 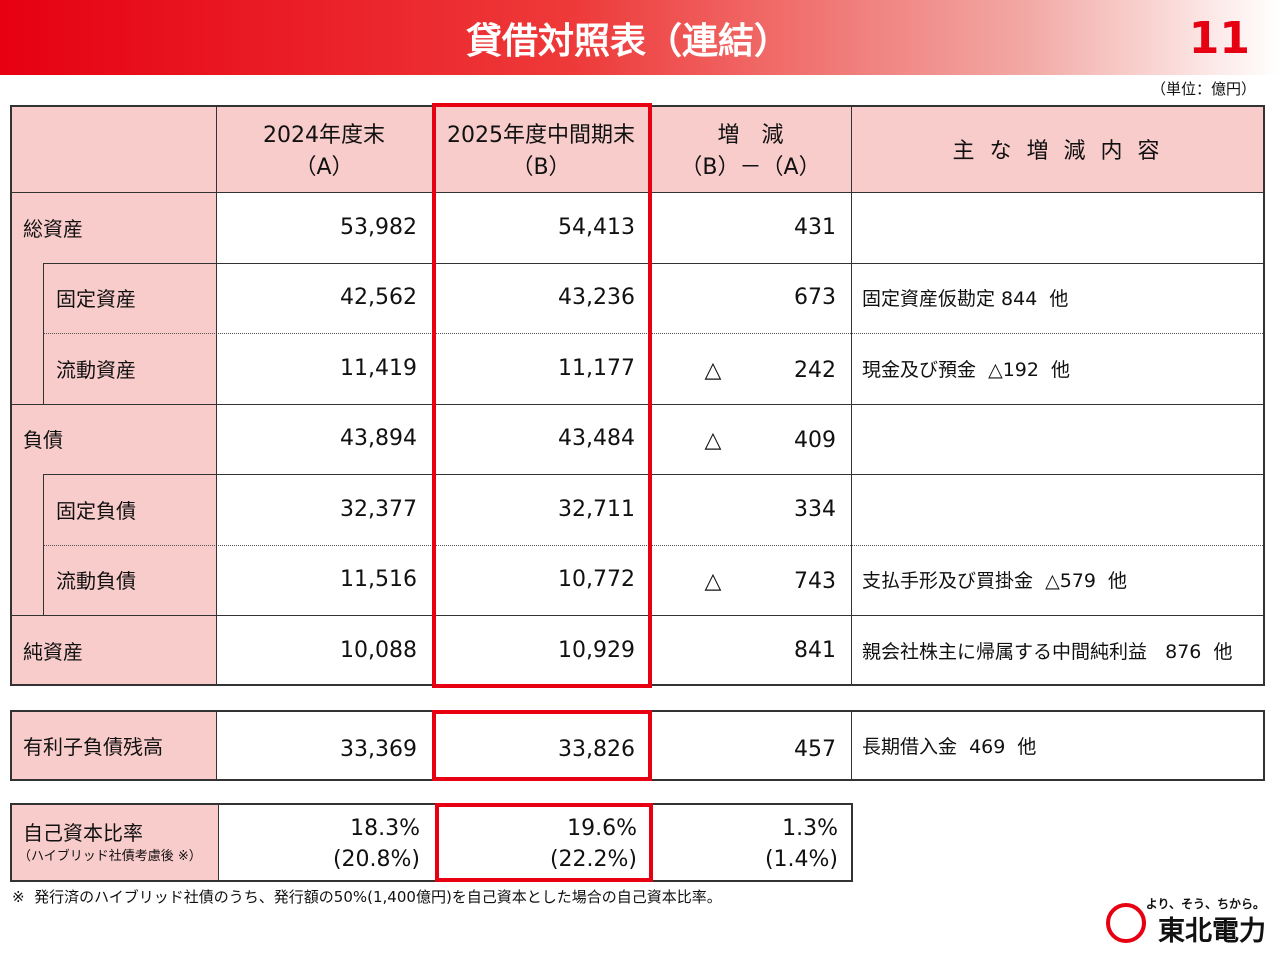 What do you see at coordinates (378, 509) in the screenshot?
I see `value-a: 32,377` at bounding box center [378, 509].